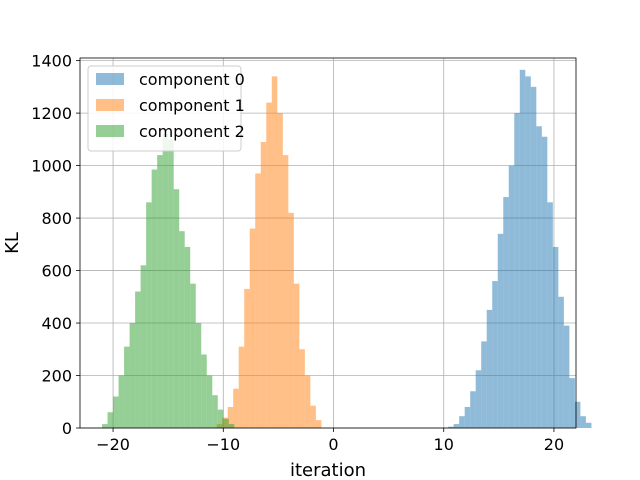 The width and height of the screenshot is (640, 480). I want to click on x-tick-label: 0, so click(333, 444).